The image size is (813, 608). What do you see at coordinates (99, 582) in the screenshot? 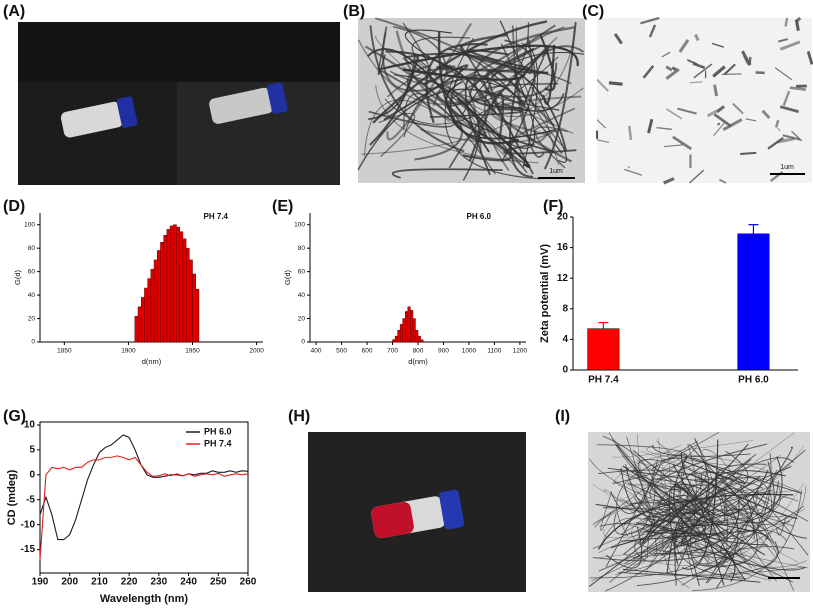
I see `x-tick-label: 210` at bounding box center [99, 582].